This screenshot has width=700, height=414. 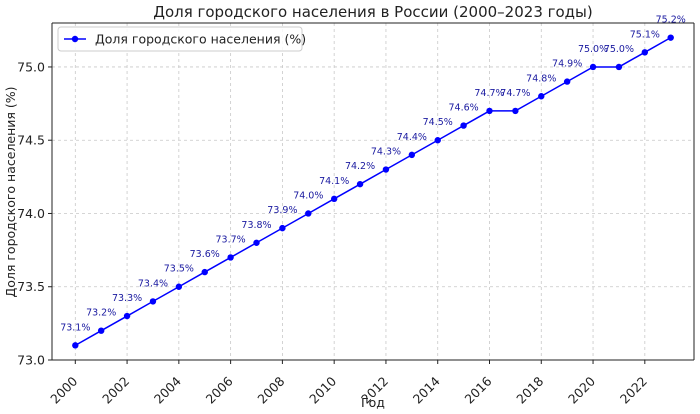 What do you see at coordinates (426, 389) in the screenshot?
I see `x-tick-label: 2014` at bounding box center [426, 389].